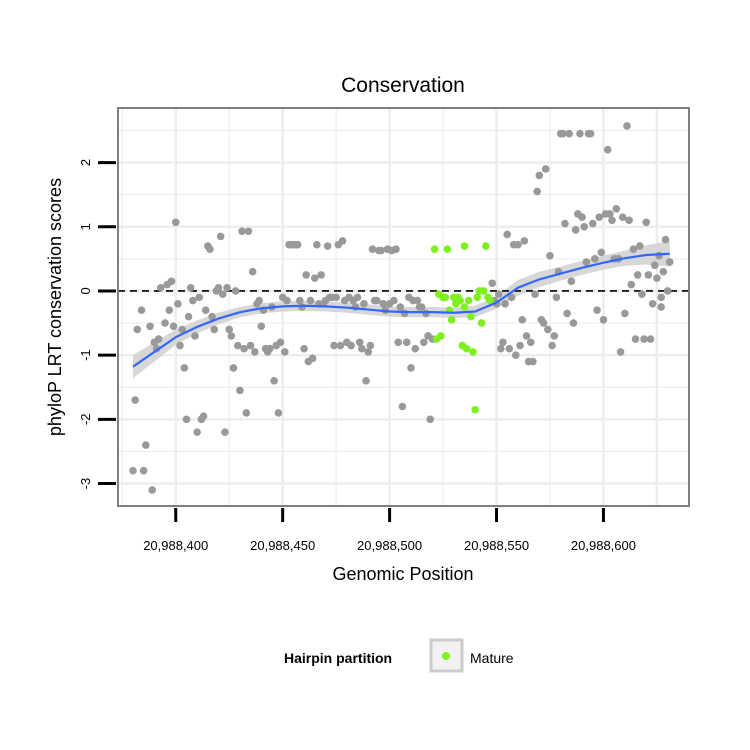 This screenshot has height=750, width=750. What do you see at coordinates (492, 658) in the screenshot?
I see `legend-mature-label: Mature` at bounding box center [492, 658].